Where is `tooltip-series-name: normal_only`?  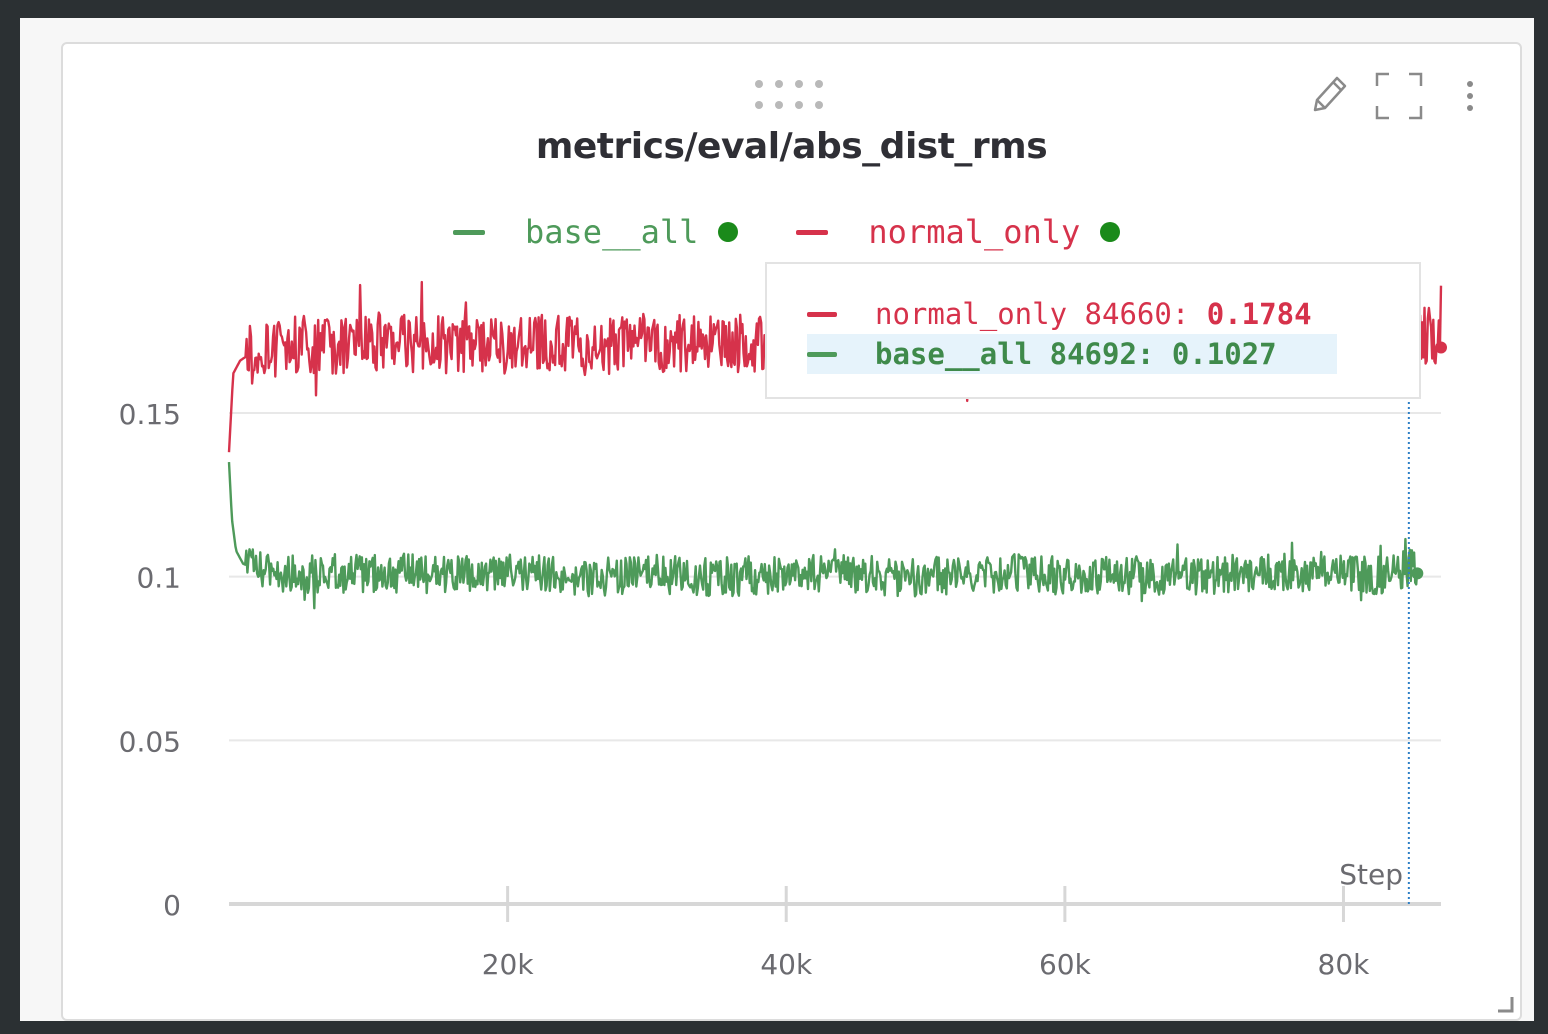
tooltip-series-name: normal_only is located at coordinates (971, 314).